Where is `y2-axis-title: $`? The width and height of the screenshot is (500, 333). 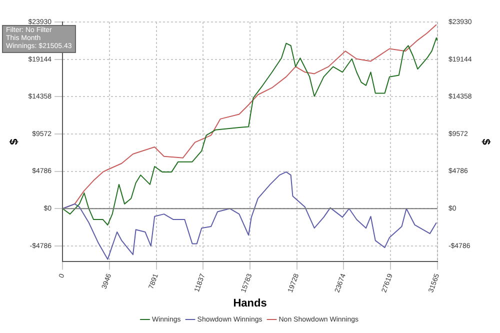
y2-axis-title: $ is located at coordinates (485, 141).